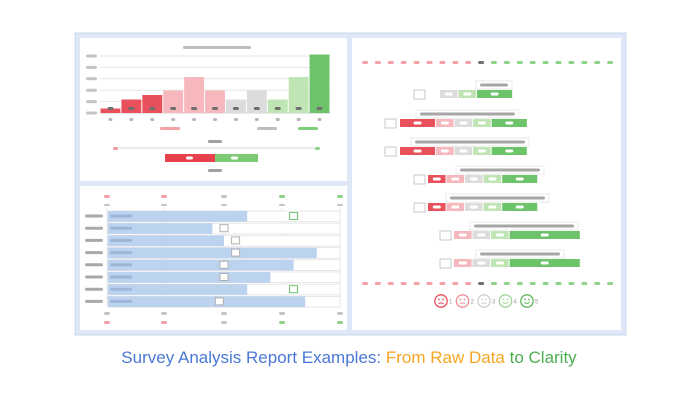 Image resolution: width=698 pixels, height=400 pixels. Describe the element at coordinates (317, 148) in the screenshot. I see `summary-tick` at that location.